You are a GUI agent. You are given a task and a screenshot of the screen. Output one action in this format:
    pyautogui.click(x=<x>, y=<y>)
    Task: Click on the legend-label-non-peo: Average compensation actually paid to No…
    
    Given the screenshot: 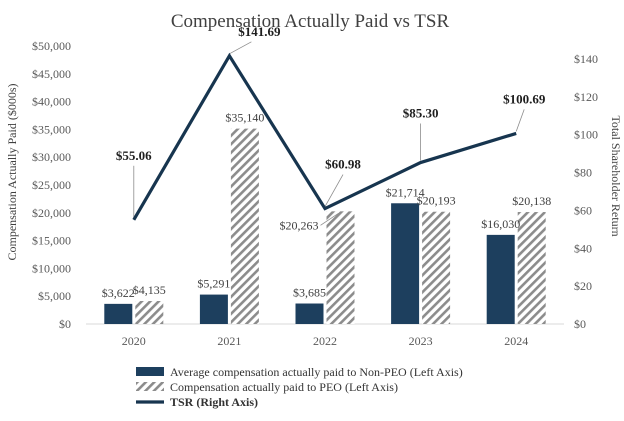 What is the action you would take?
    pyautogui.click(x=316, y=372)
    